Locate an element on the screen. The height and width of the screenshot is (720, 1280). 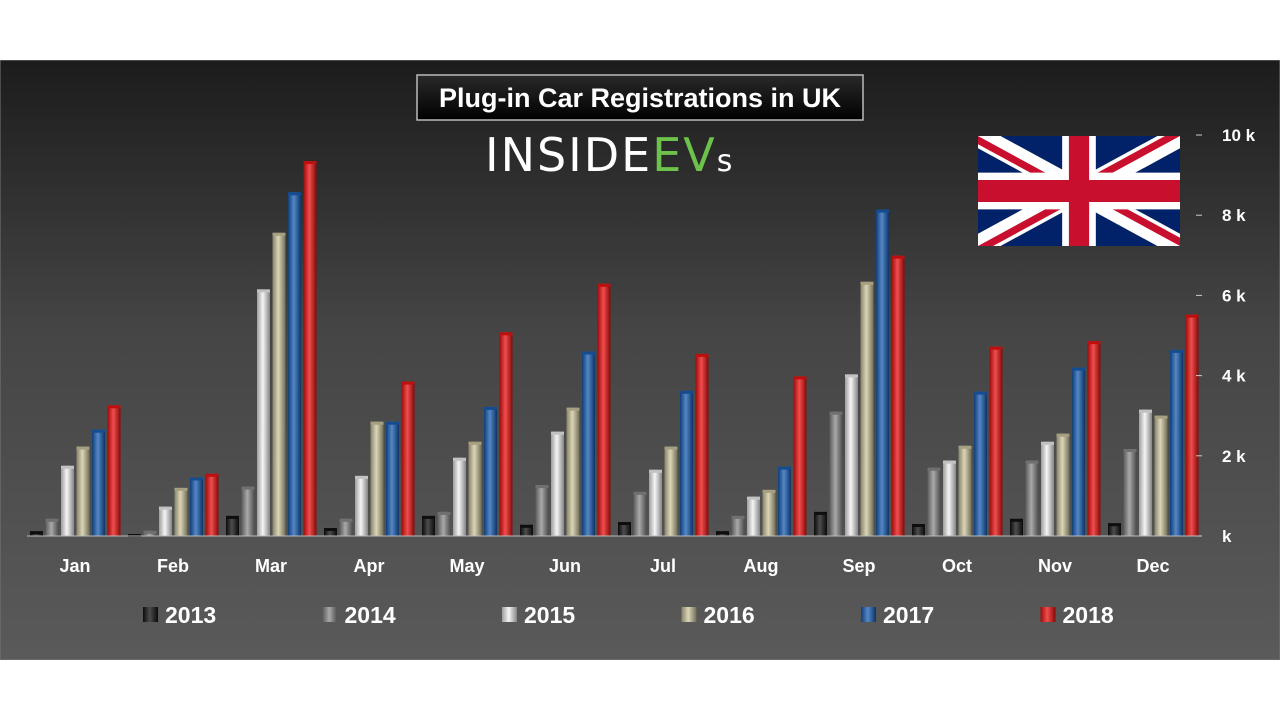
svg-text: INSIDEEVs is located at coordinates (609, 155).